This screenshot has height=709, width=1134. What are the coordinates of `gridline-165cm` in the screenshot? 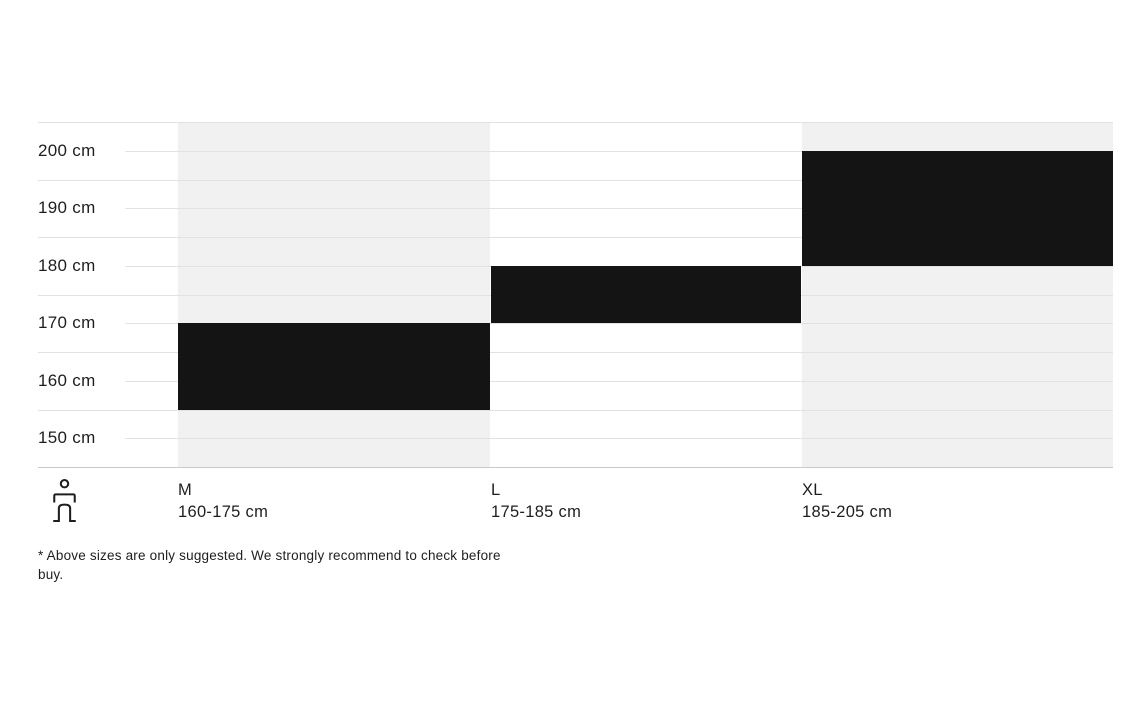 It's located at (575, 352).